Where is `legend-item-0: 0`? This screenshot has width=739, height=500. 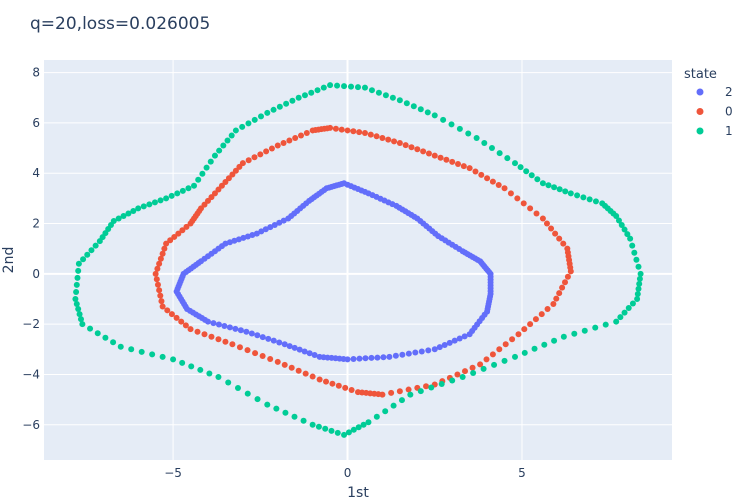 legend-item-0: 0 is located at coordinates (714, 112).